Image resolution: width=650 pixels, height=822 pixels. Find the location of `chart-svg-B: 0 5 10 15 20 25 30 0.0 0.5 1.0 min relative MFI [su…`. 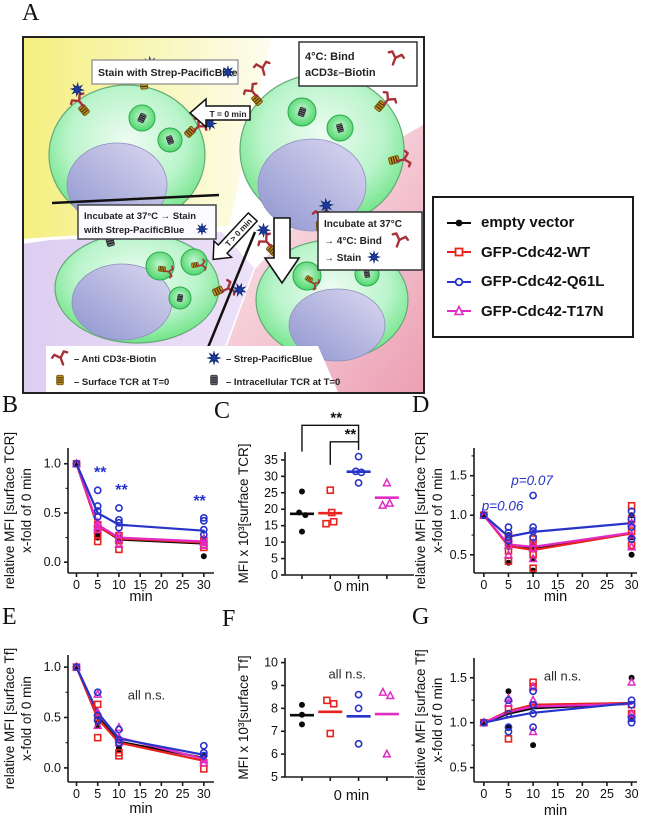

chart-svg-B: 0 5 10 15 20 25 30 0.0 0.5 1.0 min relative MFI [su… is located at coordinates (108, 518).